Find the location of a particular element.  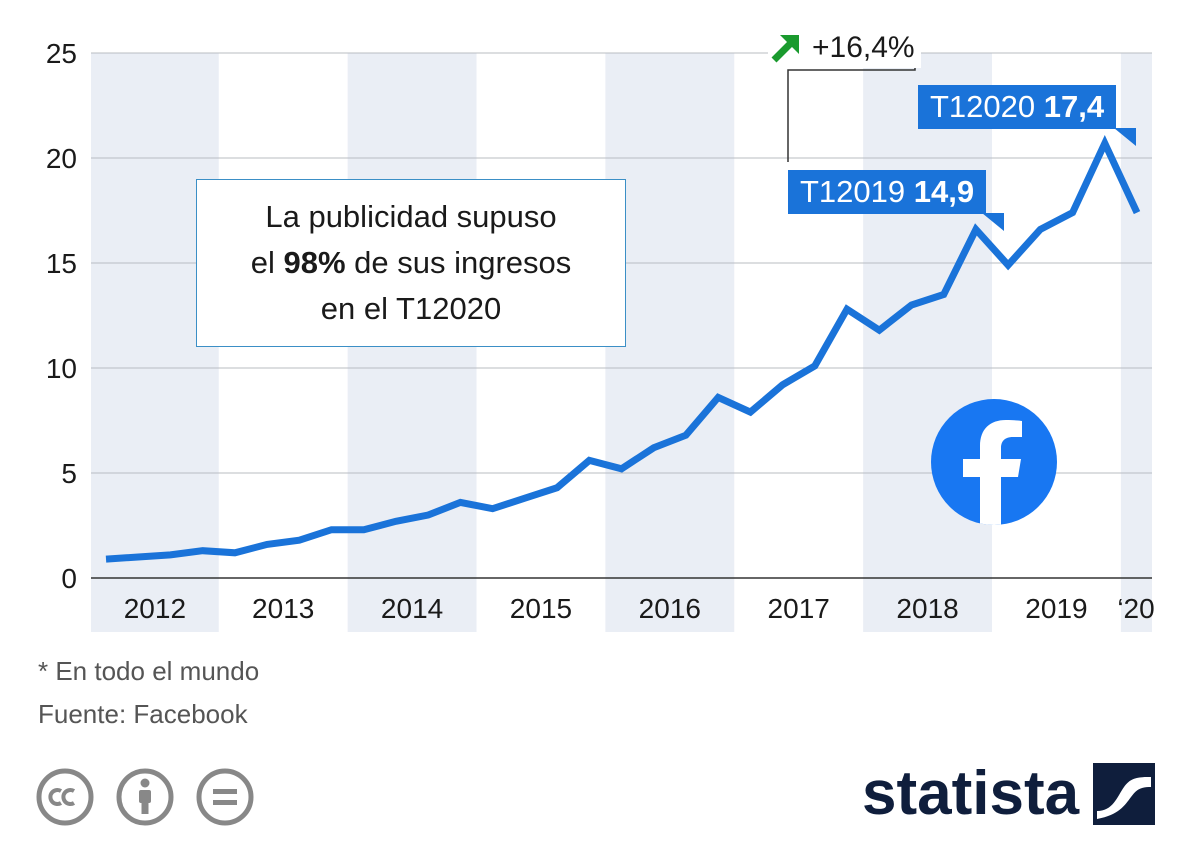

growth-label: +16,4% is located at coordinates (844, 48).